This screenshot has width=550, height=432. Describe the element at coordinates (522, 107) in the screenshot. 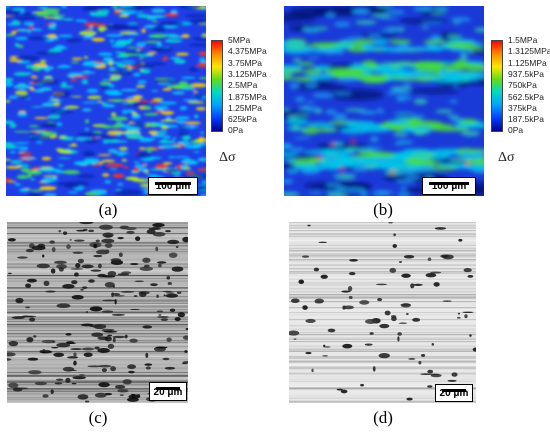

I see `tick-b-6: 375kPa` at that location.